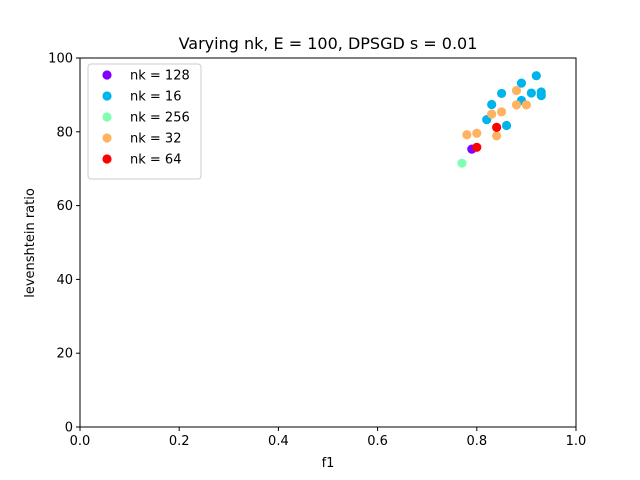 The image size is (640, 480). What do you see at coordinates (64, 354) in the screenshot?
I see `y-tick-label: 20` at bounding box center [64, 354].